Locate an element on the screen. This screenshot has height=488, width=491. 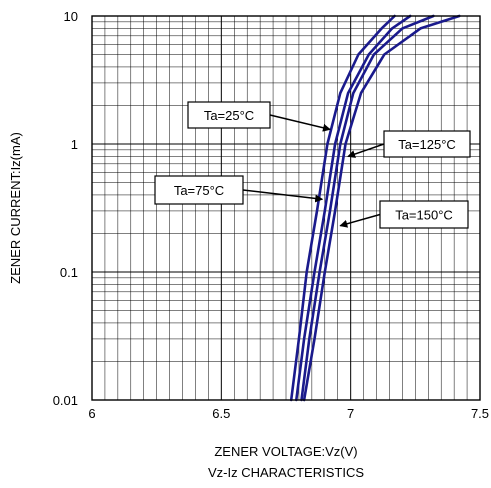
x-tick-label: 6 is located at coordinates (91, 413).